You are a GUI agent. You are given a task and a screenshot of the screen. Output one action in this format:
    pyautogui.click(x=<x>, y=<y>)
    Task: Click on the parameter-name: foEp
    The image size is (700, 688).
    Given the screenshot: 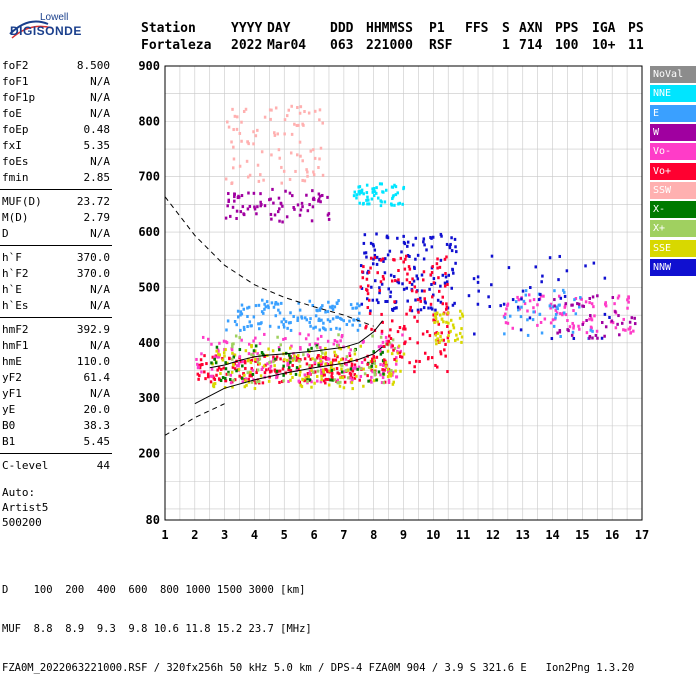 What is the action you would take?
    pyautogui.click(x=15, y=129)
    